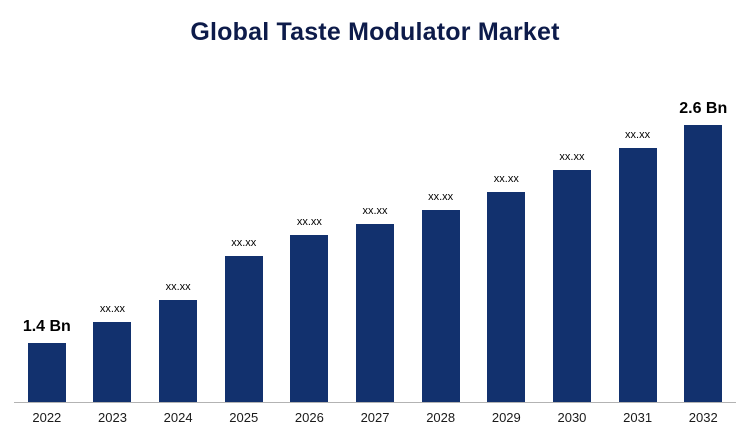 The image size is (750, 438). Describe the element at coordinates (309, 417) in the screenshot. I see `x-axis-label: 2026` at that location.